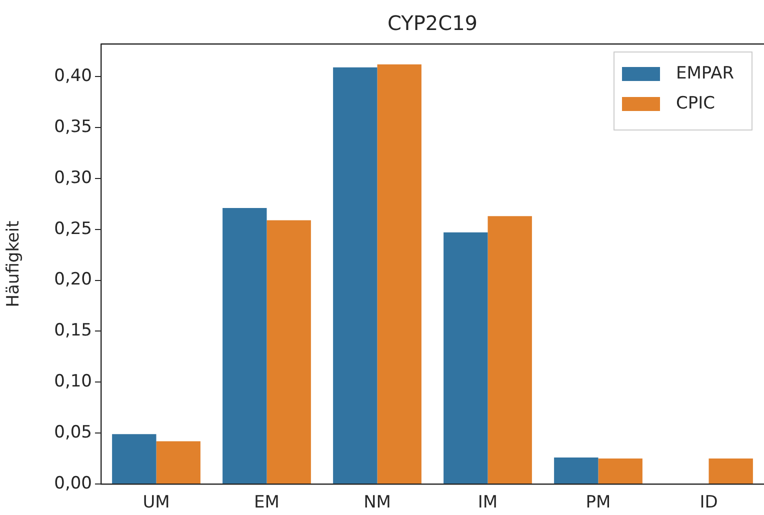 This screenshot has width=764, height=515. Describe the element at coordinates (73, 228) in the screenshot. I see `y-tick-label: 0,25` at that location.